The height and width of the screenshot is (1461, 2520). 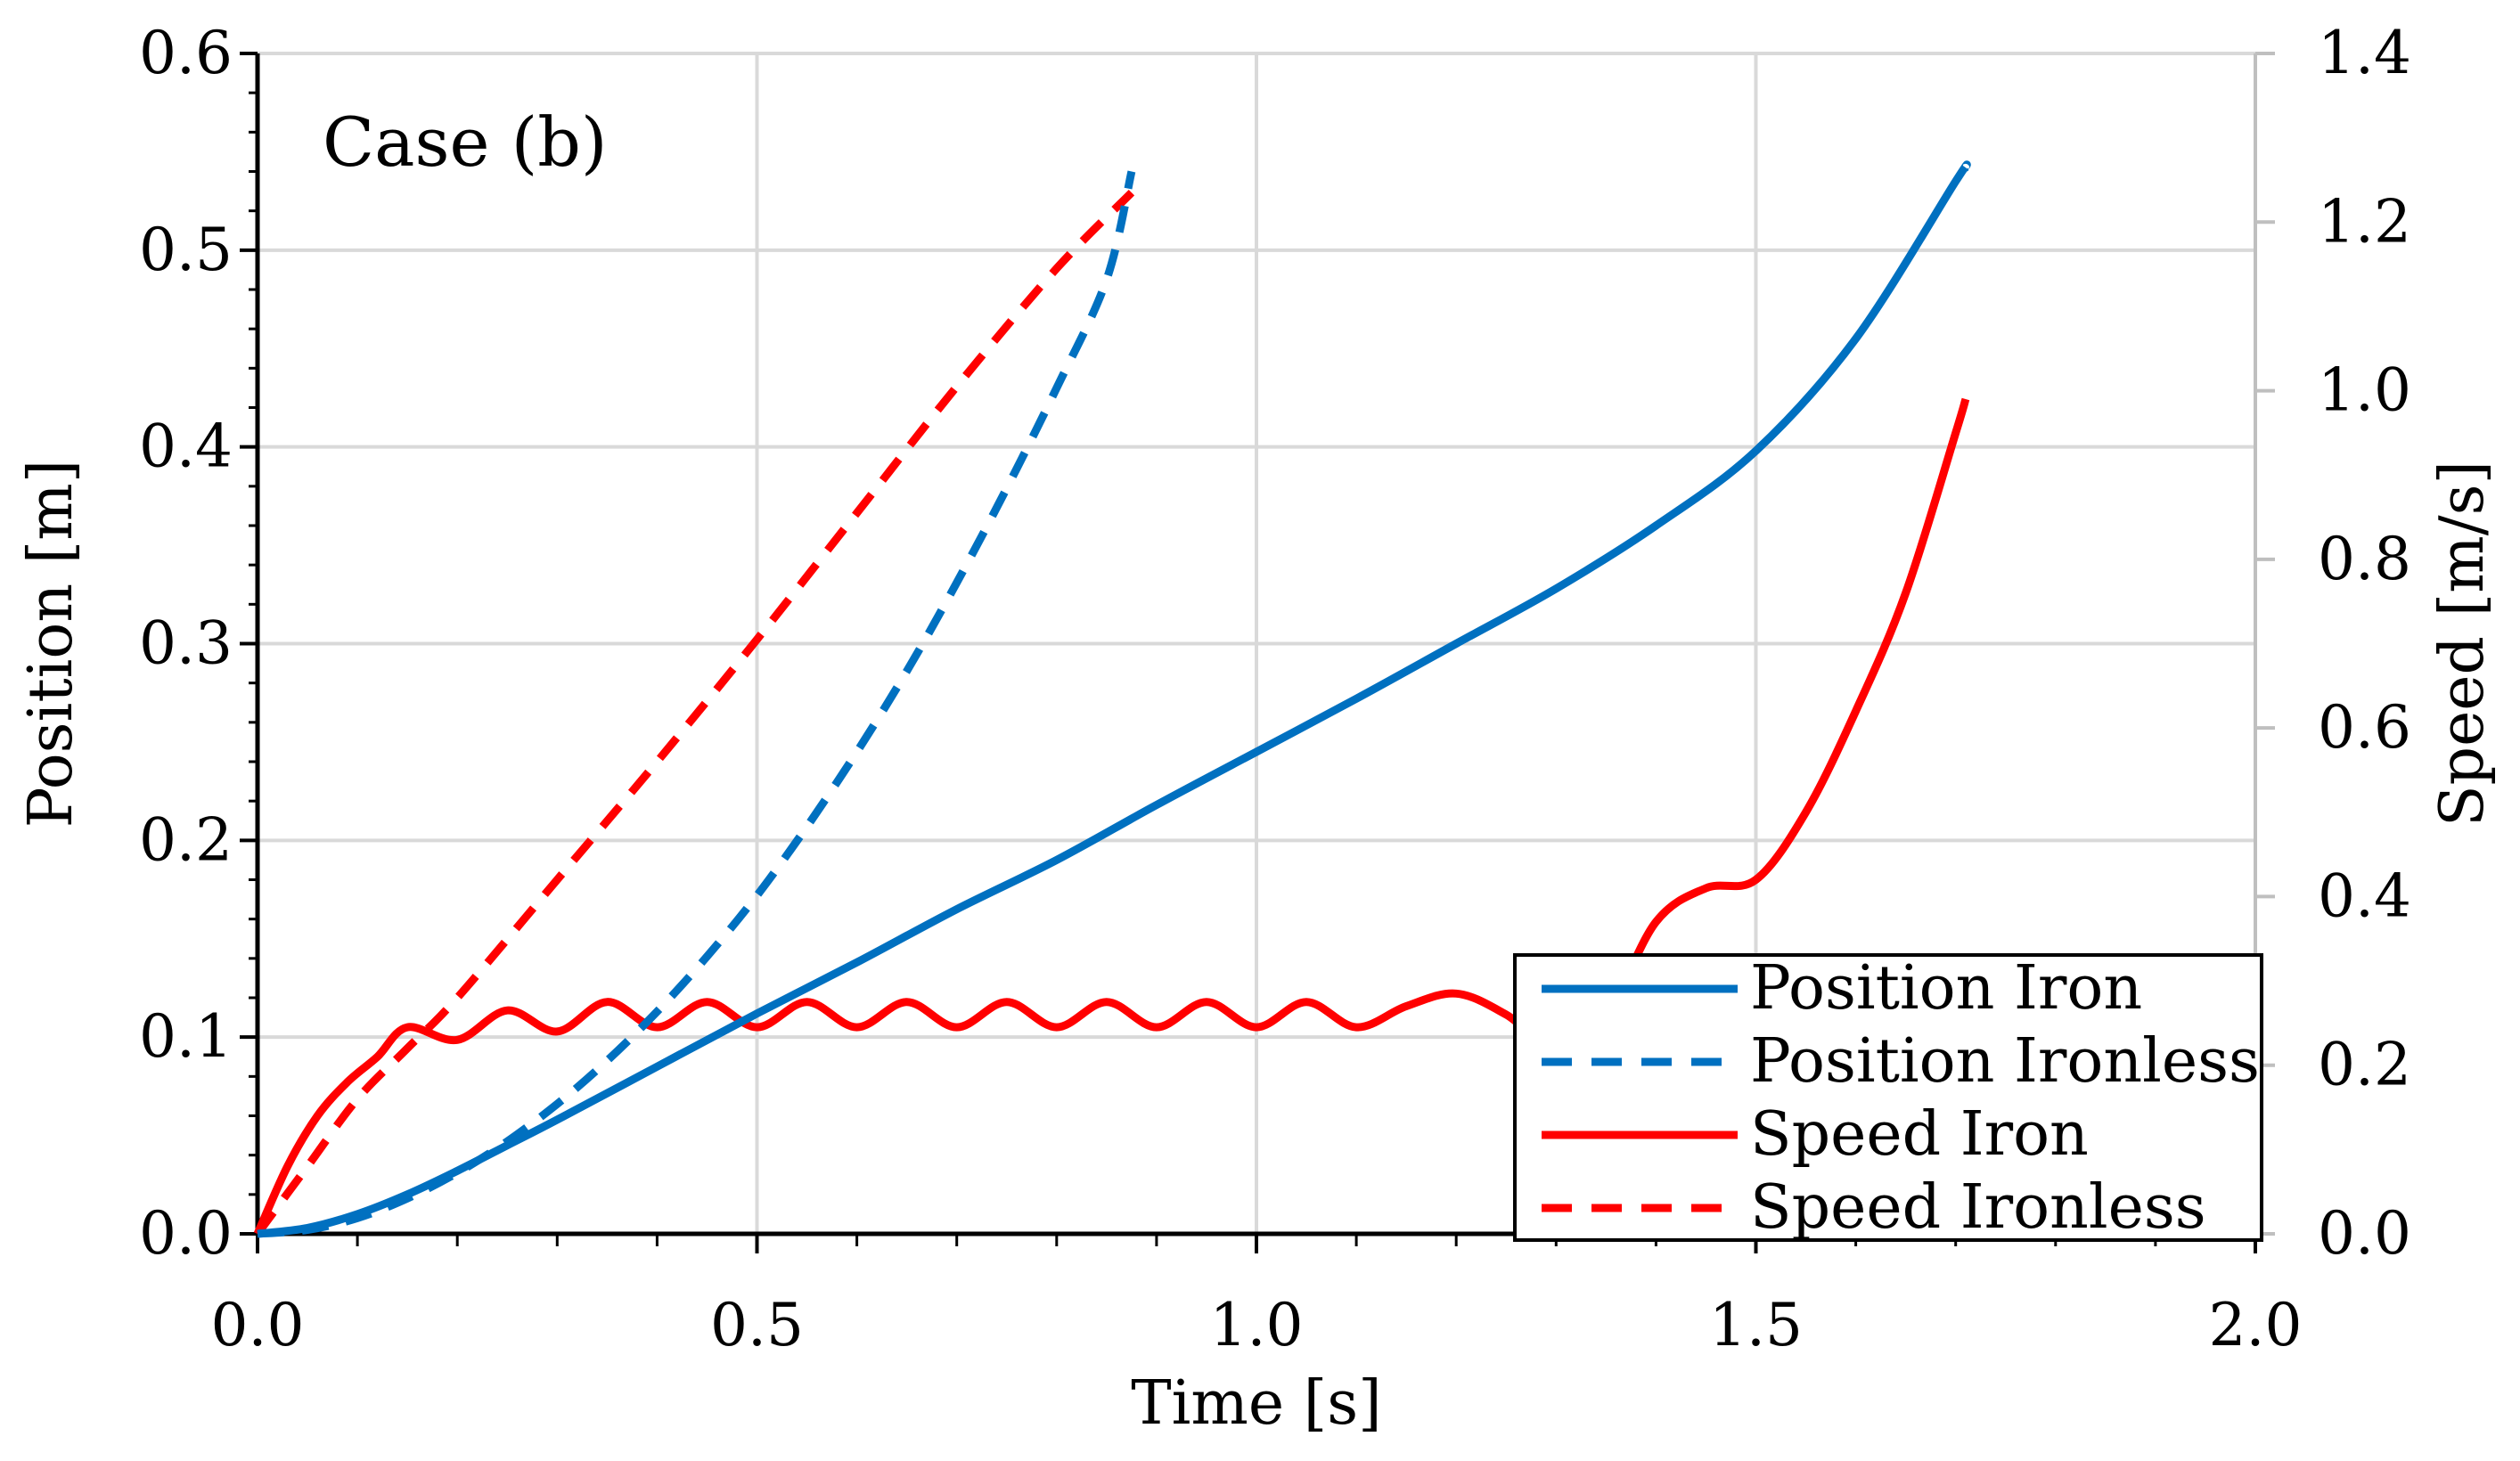 I want to click on y2-tick-label-0.2: 0.2, so click(x=2364, y=1065).